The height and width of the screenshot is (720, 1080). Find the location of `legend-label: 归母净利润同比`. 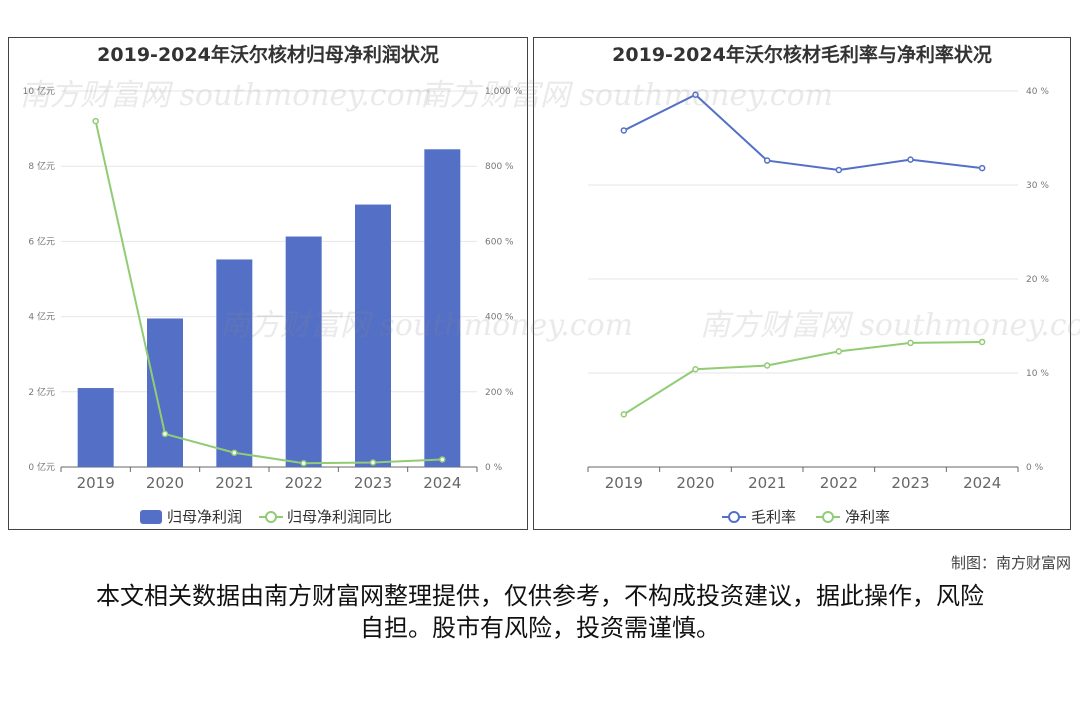

legend-label: 归母净利润同比 is located at coordinates (339, 517).